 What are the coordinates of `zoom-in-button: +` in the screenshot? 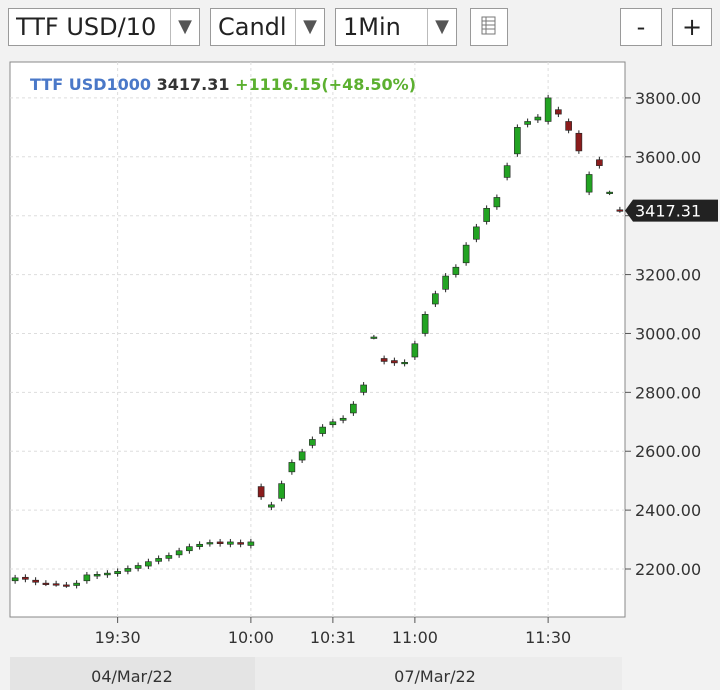 It's located at (692, 27).